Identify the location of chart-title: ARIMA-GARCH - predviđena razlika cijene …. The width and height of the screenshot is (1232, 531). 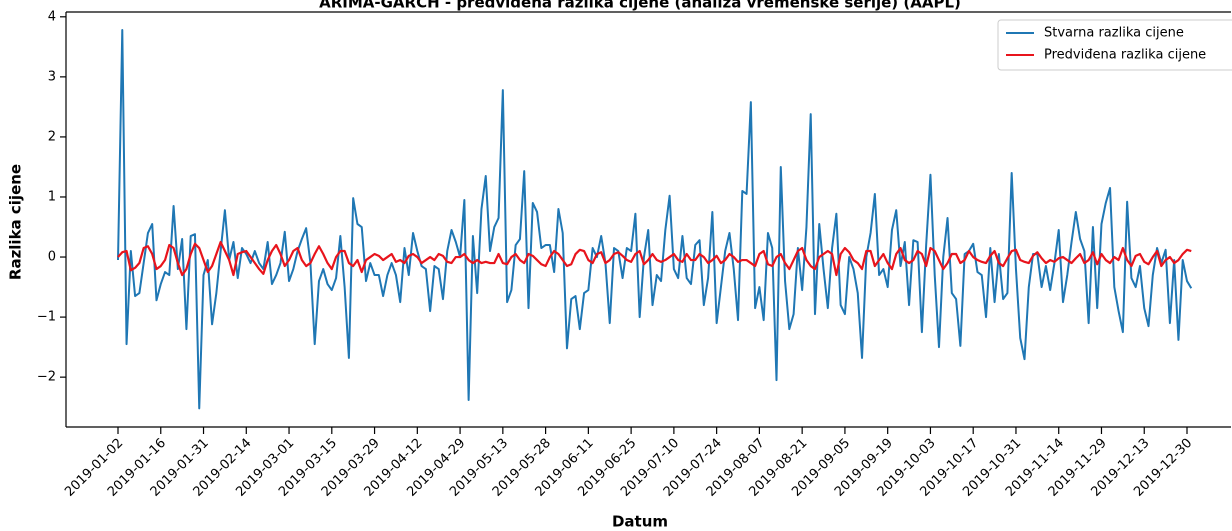
(640, 6).